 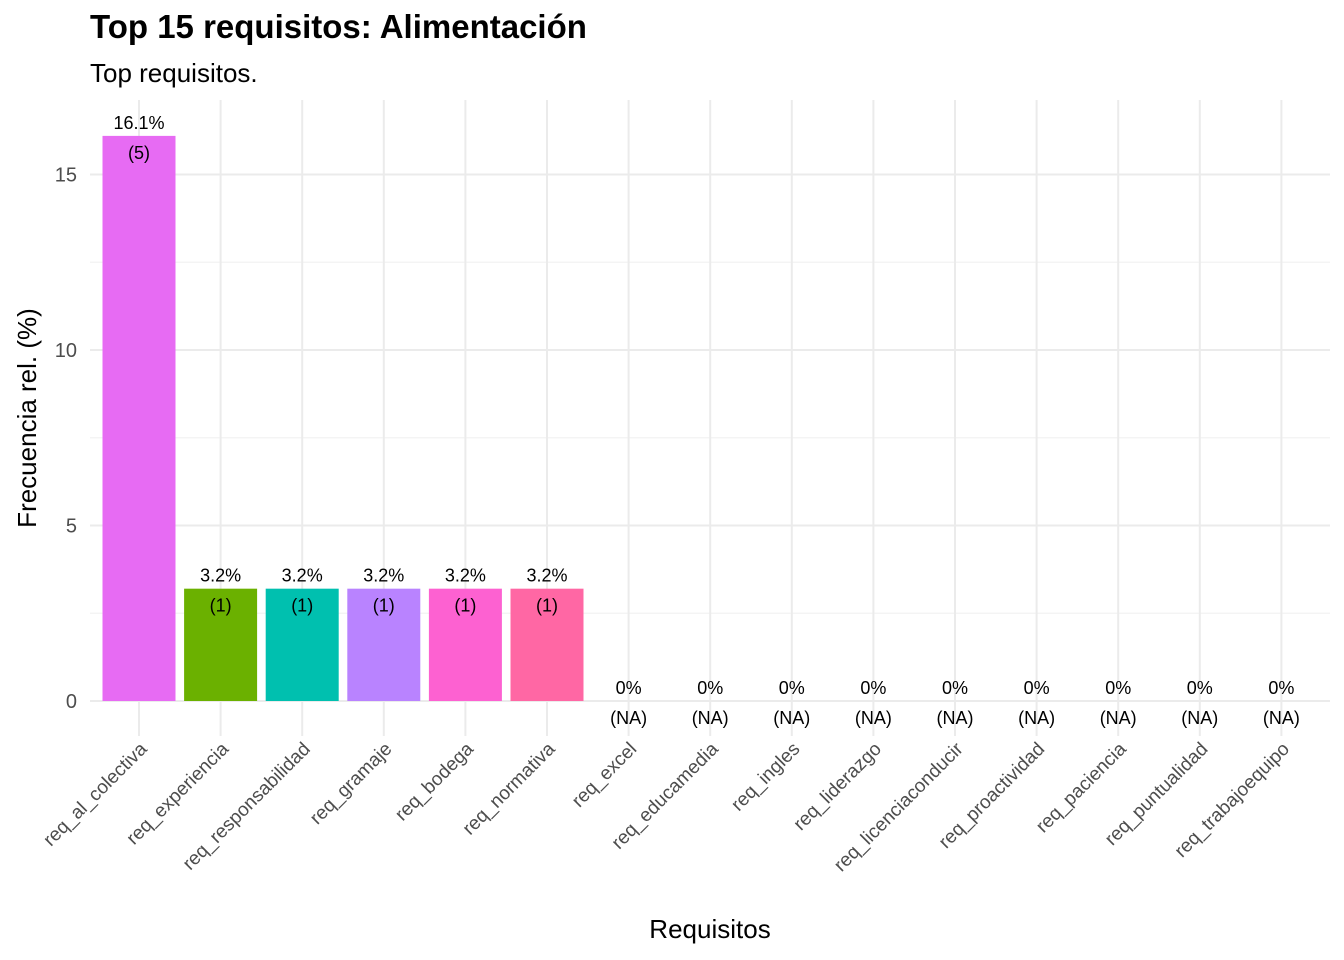 What do you see at coordinates (138, 123) in the screenshot?
I see `value-label: 16.1%` at bounding box center [138, 123].